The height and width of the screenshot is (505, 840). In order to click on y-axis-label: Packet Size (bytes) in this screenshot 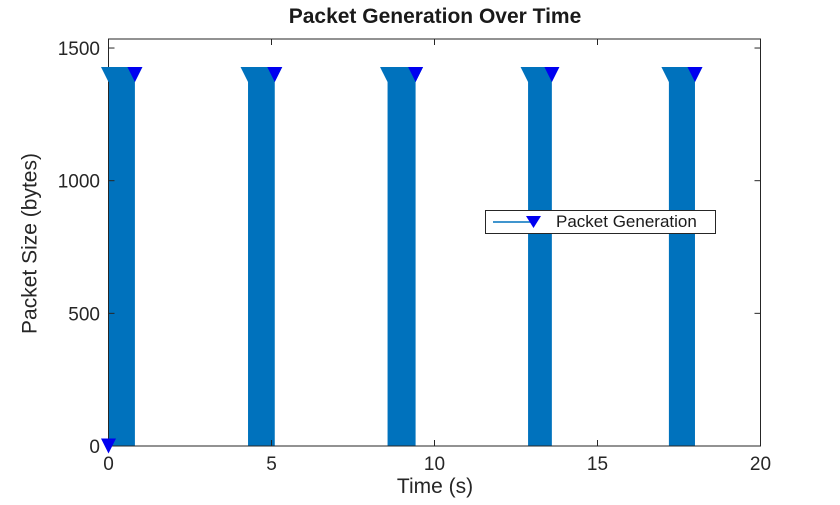, I will do `click(30, 243)`.